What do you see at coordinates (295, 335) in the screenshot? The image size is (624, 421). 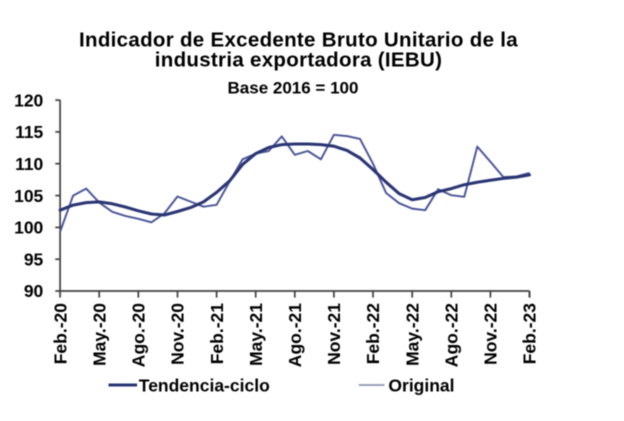 I see `svg-text: Ago.-21` at bounding box center [295, 335].